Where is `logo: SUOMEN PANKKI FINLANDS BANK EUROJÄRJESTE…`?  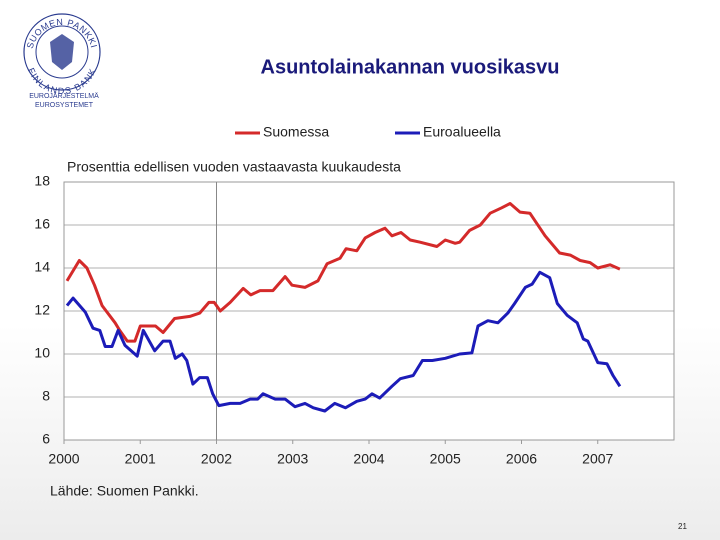
logo: SUOMEN PANKKI FINLANDS BANK EUROJÄRJESTE… is located at coordinates (62, 61).